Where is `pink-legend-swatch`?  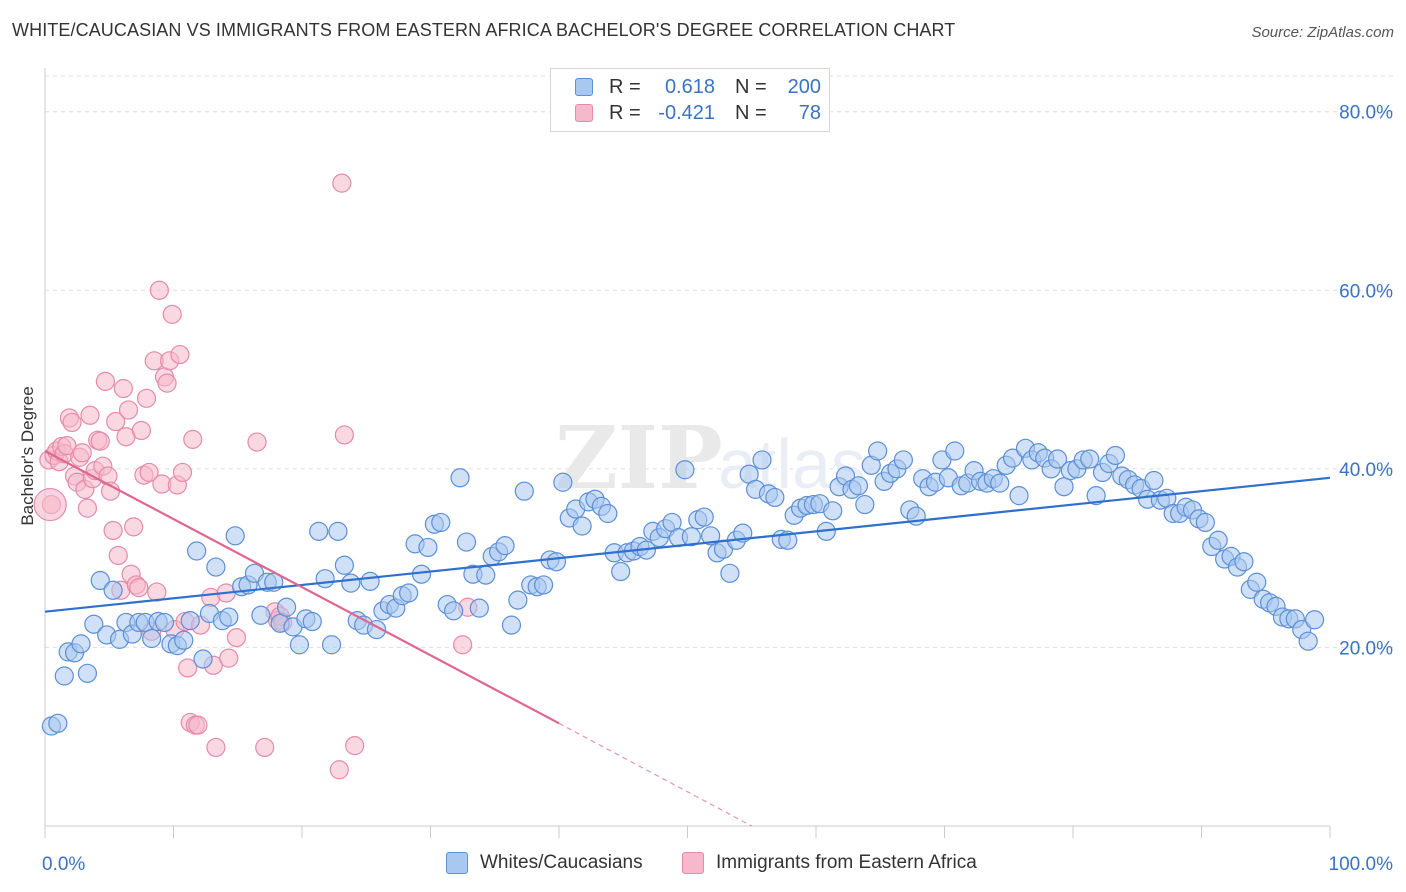
pink-legend-swatch is located at coordinates (693, 863).